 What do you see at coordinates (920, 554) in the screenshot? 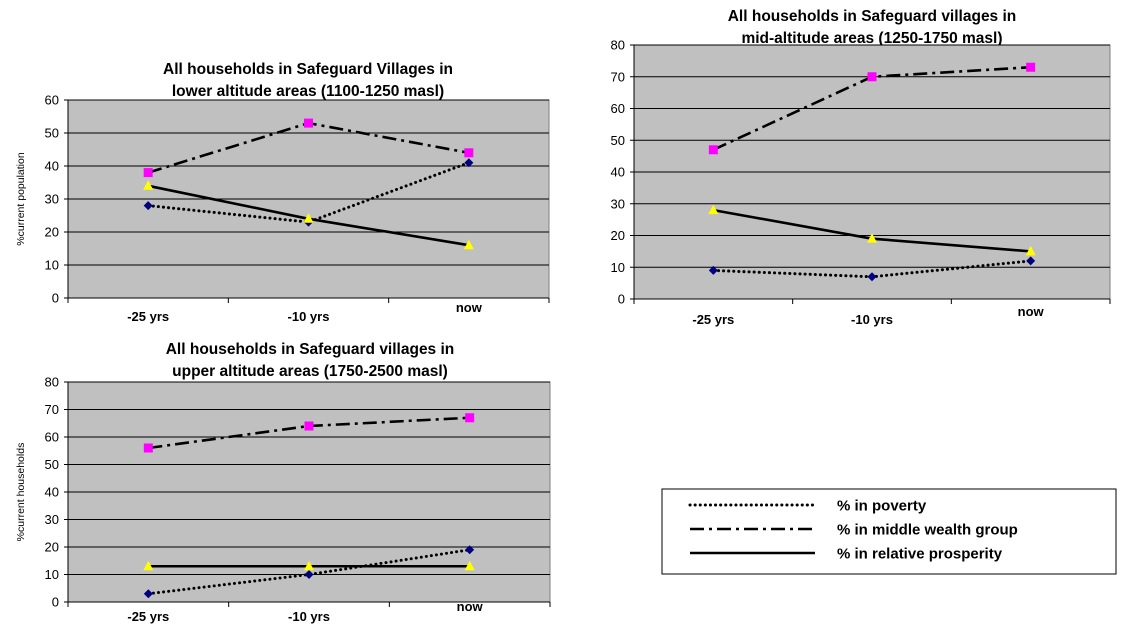
I see `legend-label-relative-prosperity: % in relative prosperity` at bounding box center [920, 554].